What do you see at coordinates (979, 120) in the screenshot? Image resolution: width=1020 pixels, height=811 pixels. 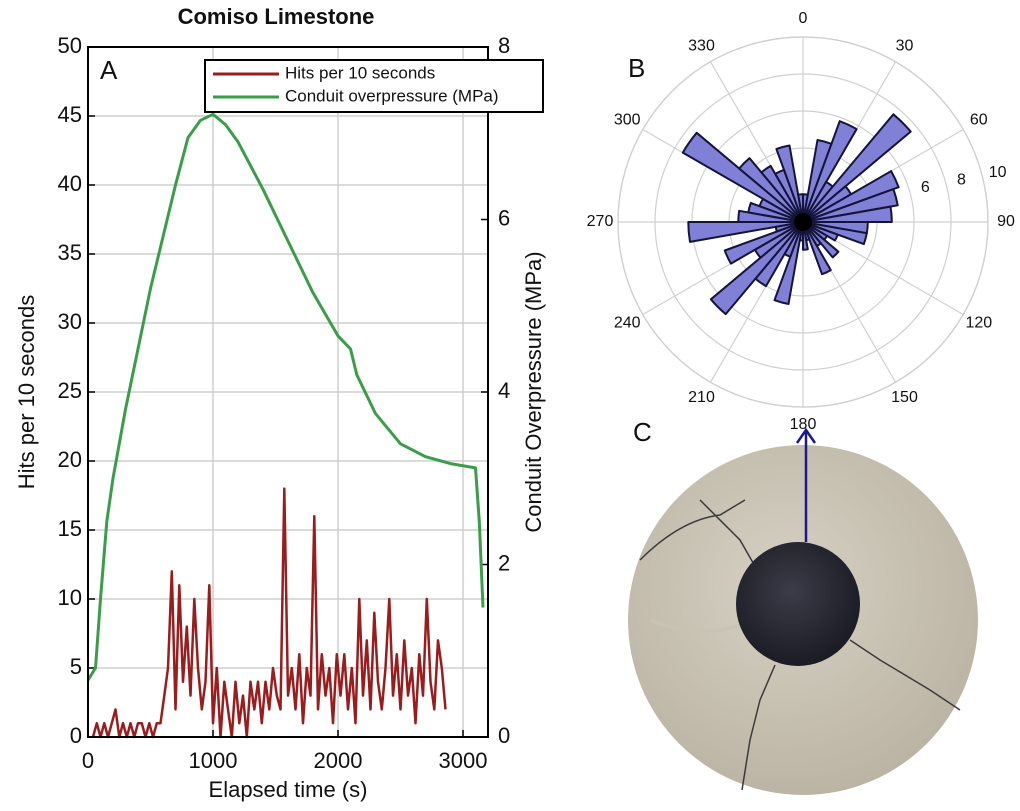 I see `theta-tick-label: 60` at bounding box center [979, 120].